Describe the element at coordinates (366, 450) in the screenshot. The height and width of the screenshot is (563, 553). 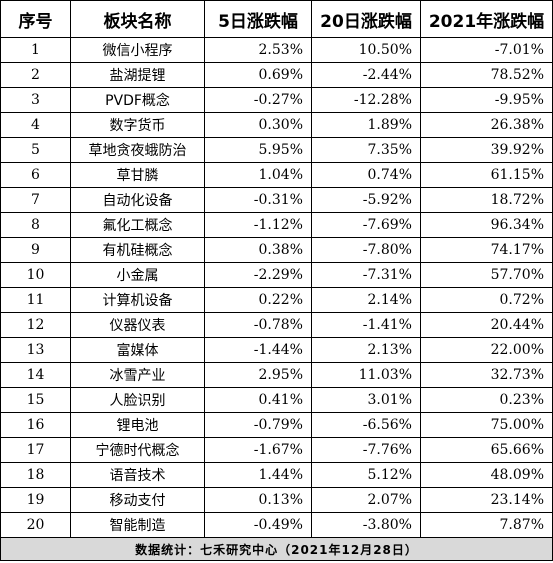
I see `cell-20d-change: -7.76%` at that location.